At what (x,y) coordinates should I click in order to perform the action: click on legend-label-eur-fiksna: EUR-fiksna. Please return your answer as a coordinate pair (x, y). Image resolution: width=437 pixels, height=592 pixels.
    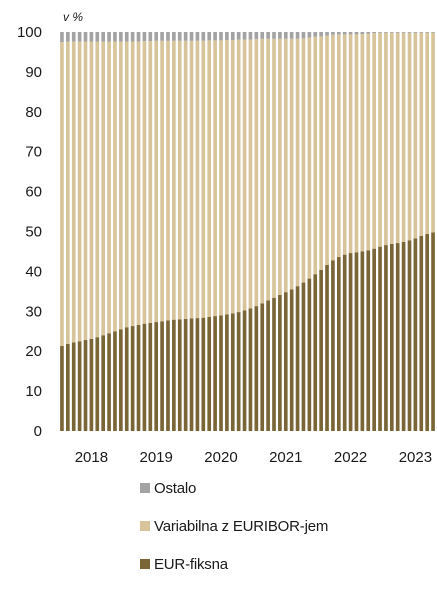
    Looking at the image, I should click on (191, 564).